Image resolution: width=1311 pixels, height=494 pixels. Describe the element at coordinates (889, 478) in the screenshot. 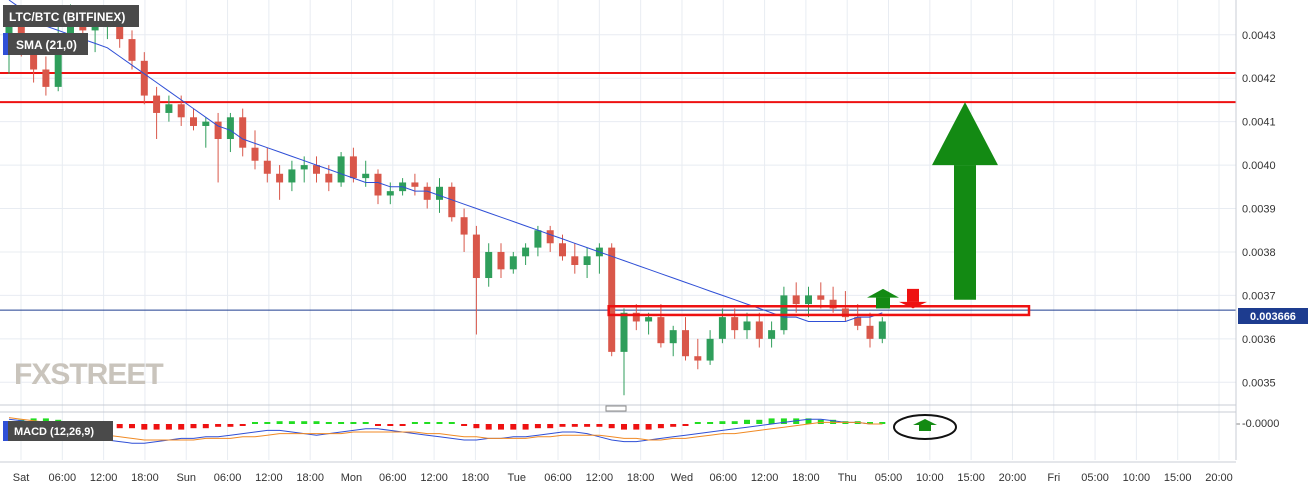

I see `x-tick-label: 05:00` at that location.